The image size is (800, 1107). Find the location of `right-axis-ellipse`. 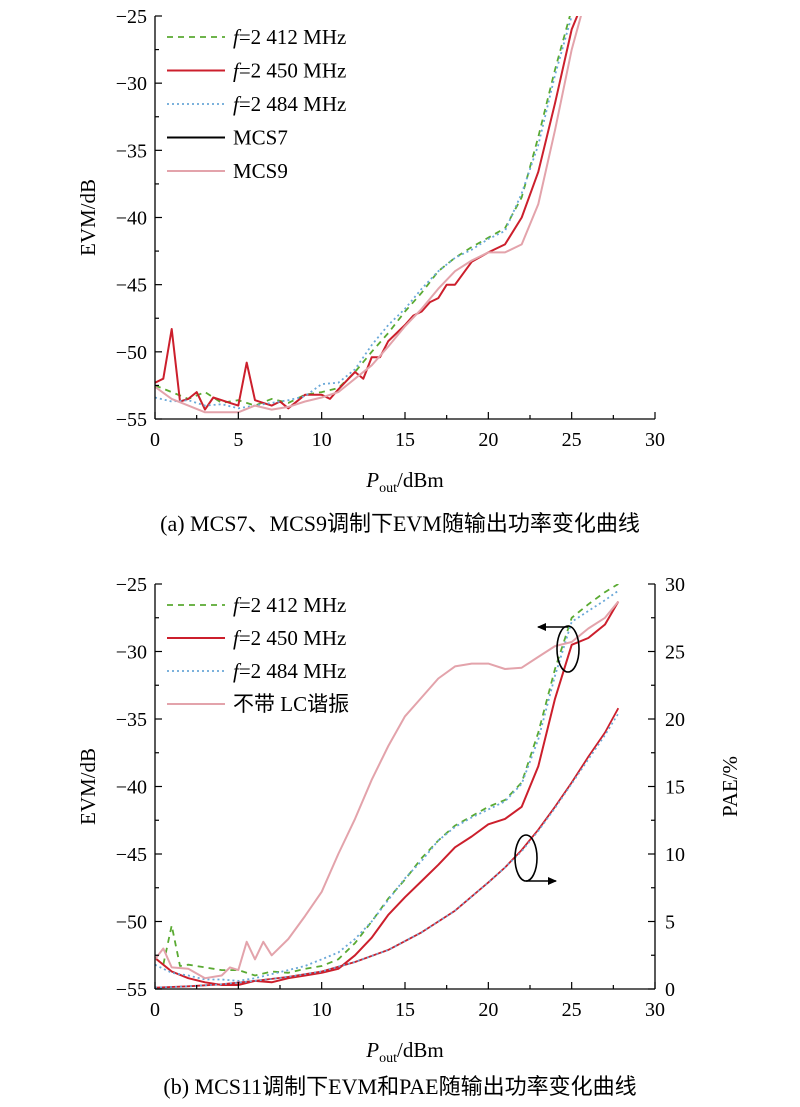

right-axis-ellipse is located at coordinates (526, 858).